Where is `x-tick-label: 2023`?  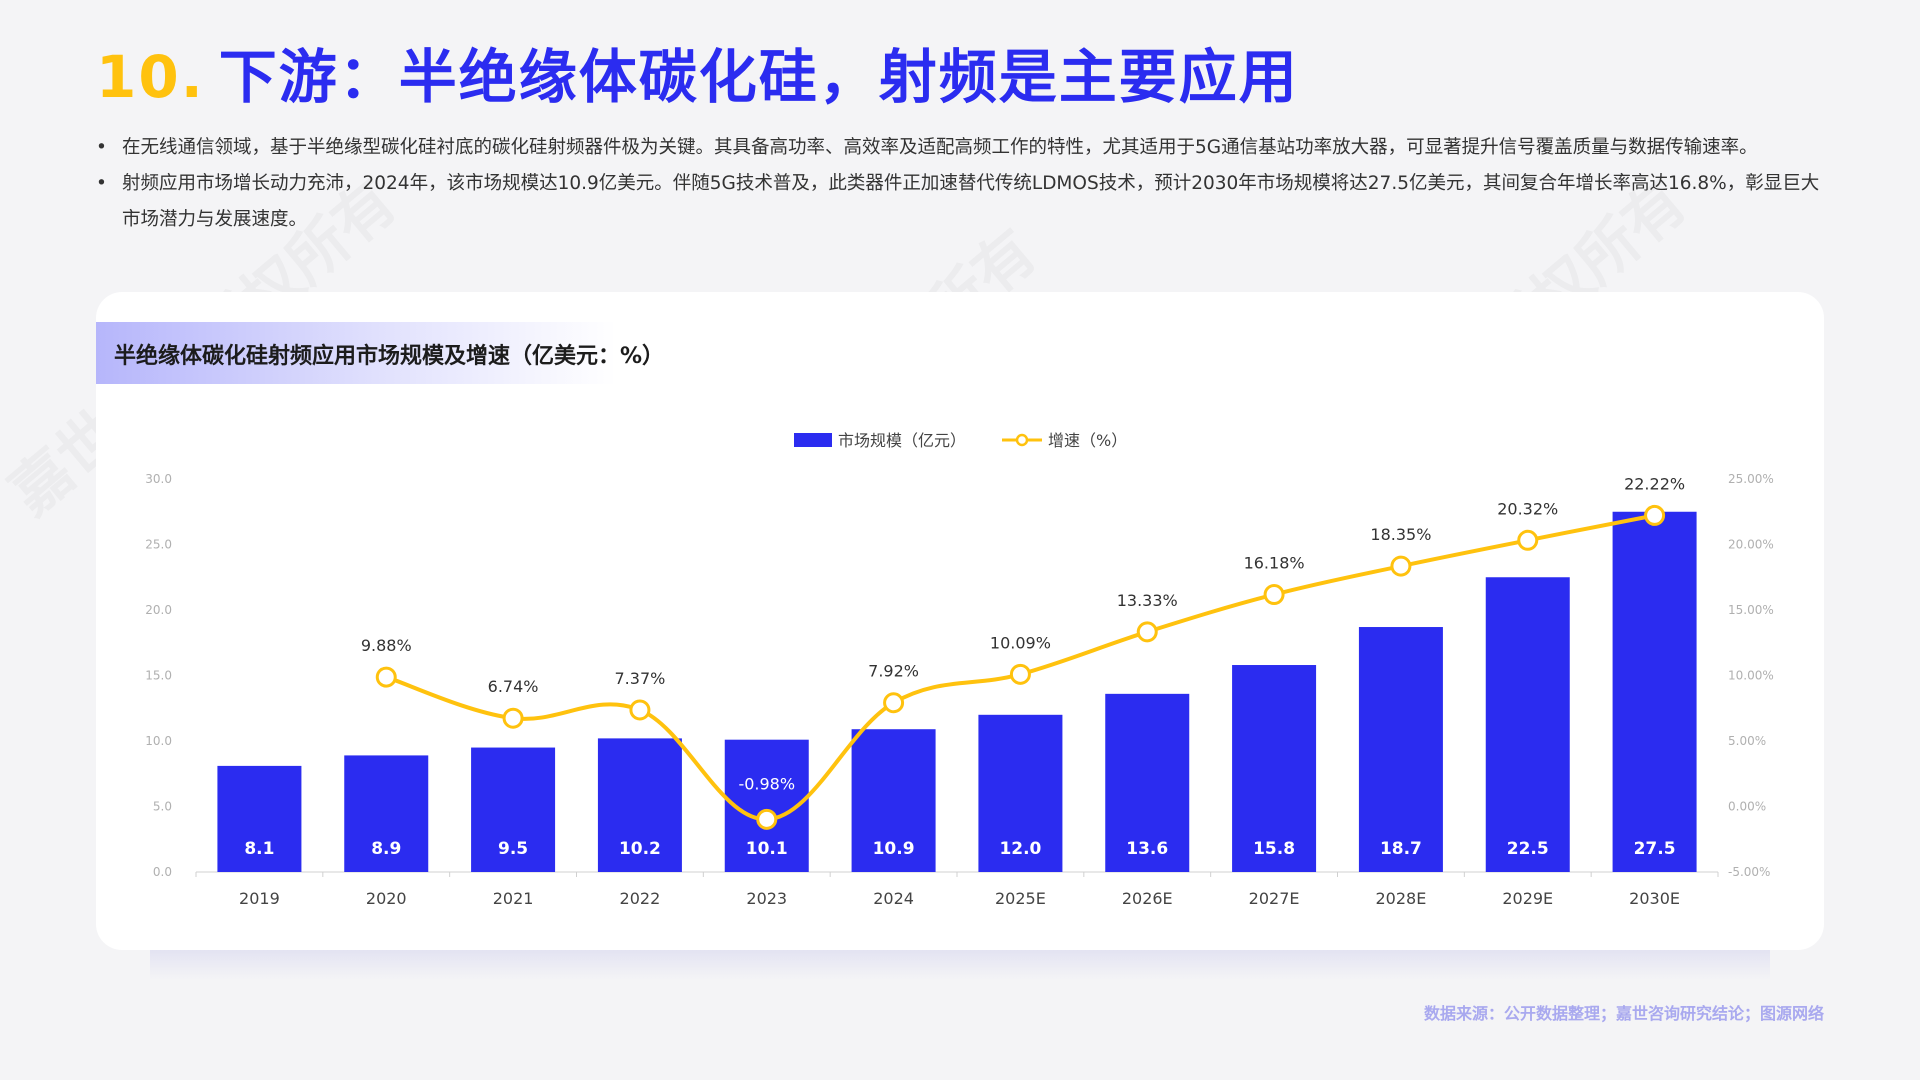
x-tick-label: 2023 is located at coordinates (766, 898).